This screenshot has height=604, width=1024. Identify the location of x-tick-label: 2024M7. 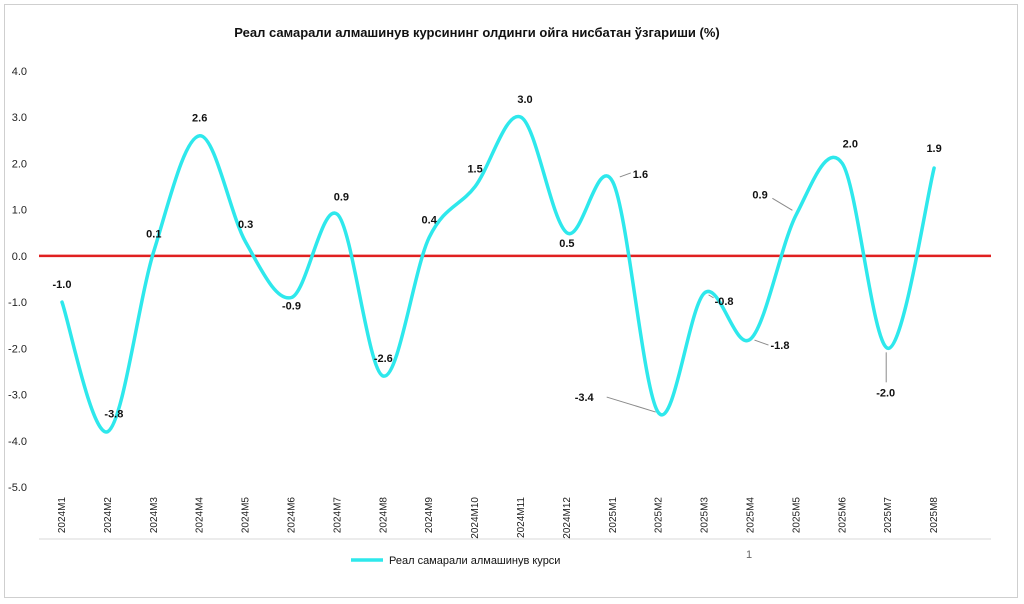
(337, 515).